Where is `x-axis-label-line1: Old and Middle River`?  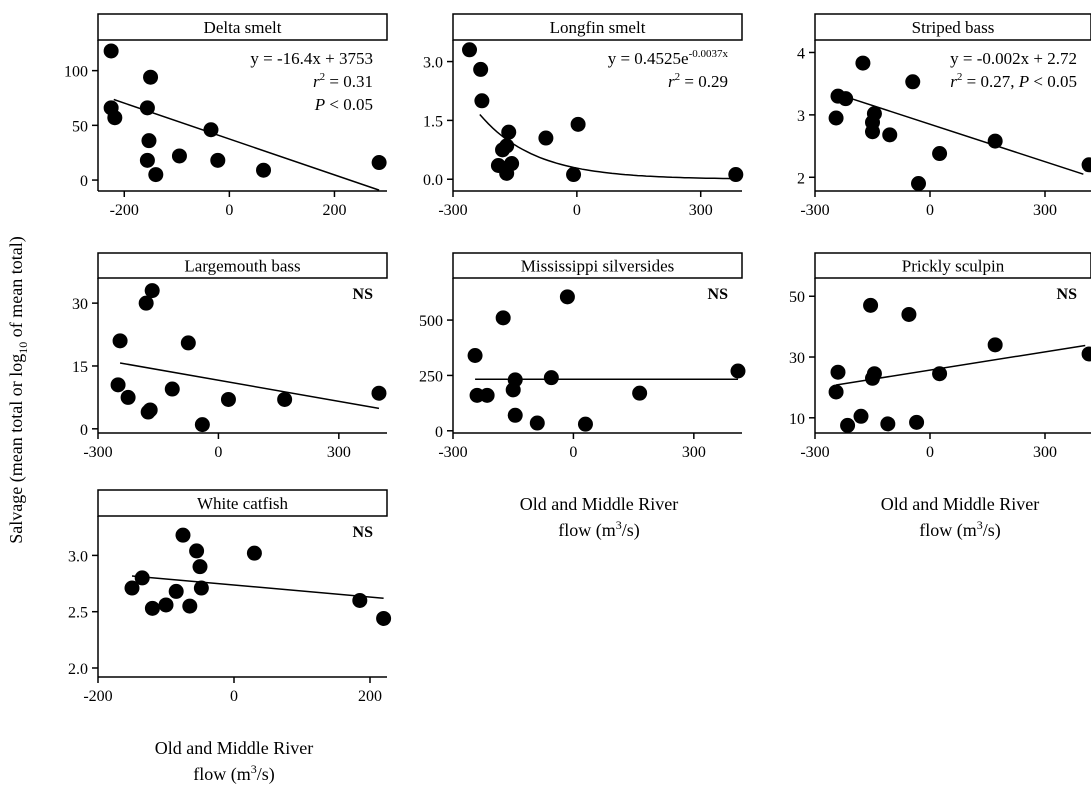 x-axis-label-line1: Old and Middle River is located at coordinates (599, 504).